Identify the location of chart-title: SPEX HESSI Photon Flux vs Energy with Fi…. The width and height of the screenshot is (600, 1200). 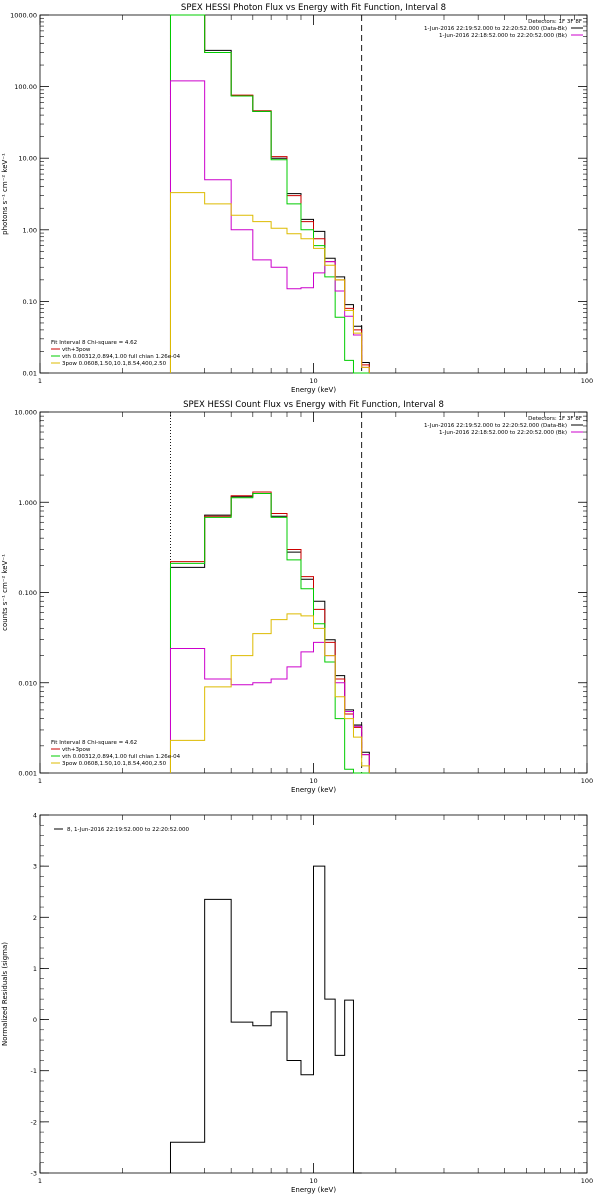
(313, 8).